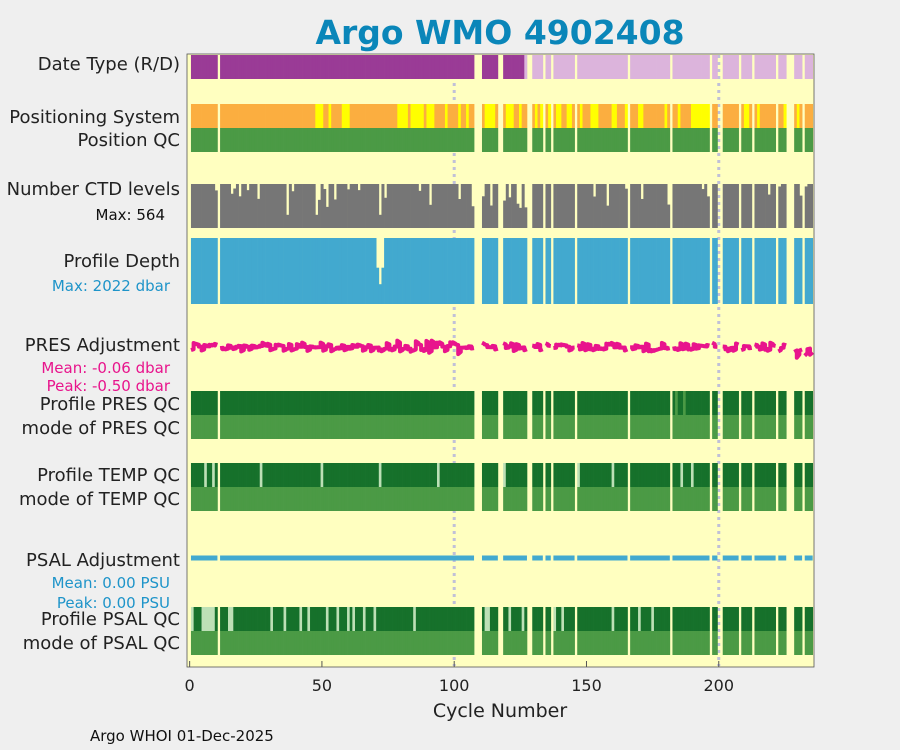 This screenshot has height=750, width=900. I want to click on footer-text: Argo WHOI 01-Dec-2025, so click(182, 736).